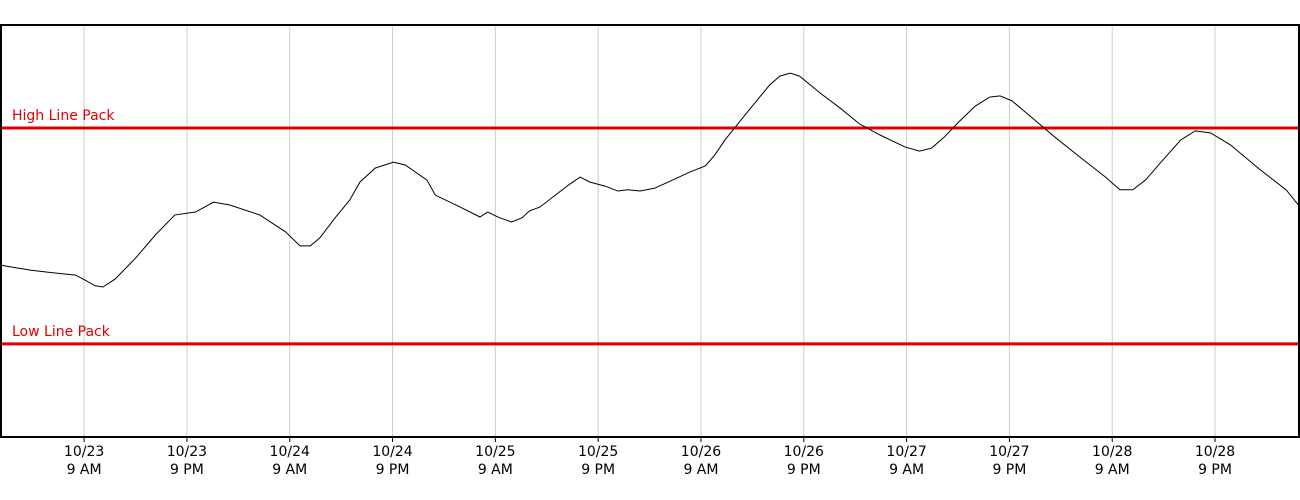 The image size is (1300, 500). Describe the element at coordinates (61, 332) in the screenshot. I see `reference-label: Low Line Pack` at that location.